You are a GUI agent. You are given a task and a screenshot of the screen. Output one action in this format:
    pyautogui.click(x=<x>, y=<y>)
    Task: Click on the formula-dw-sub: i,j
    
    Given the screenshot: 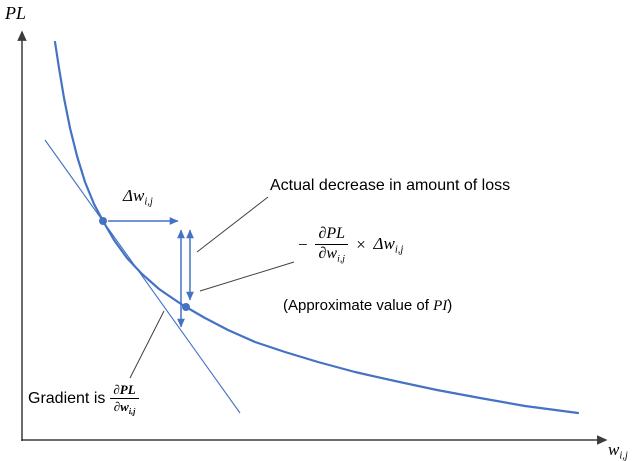 What is the action you would take?
    pyautogui.click(x=399, y=251)
    